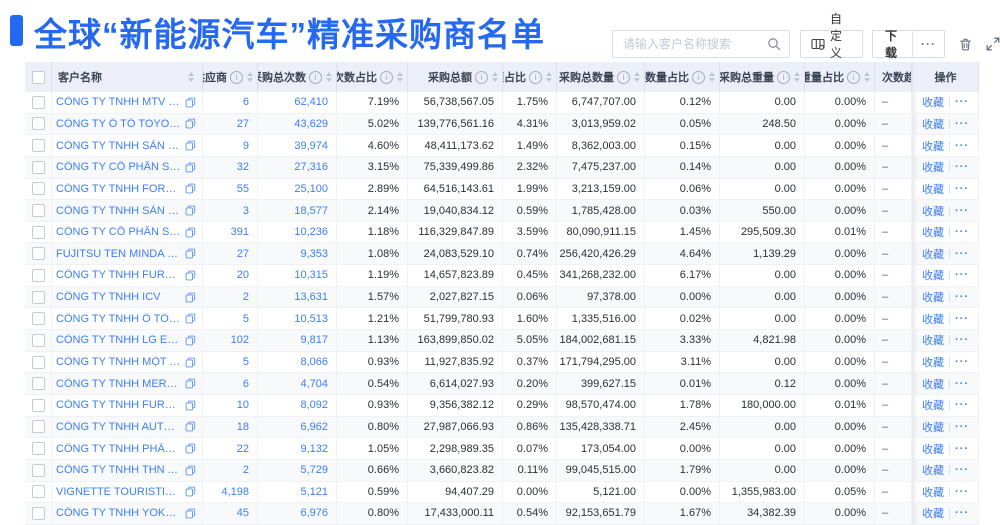 The image size is (1000, 525). I want to click on column-header-total-amount: 采购总额 i, so click(455, 77).